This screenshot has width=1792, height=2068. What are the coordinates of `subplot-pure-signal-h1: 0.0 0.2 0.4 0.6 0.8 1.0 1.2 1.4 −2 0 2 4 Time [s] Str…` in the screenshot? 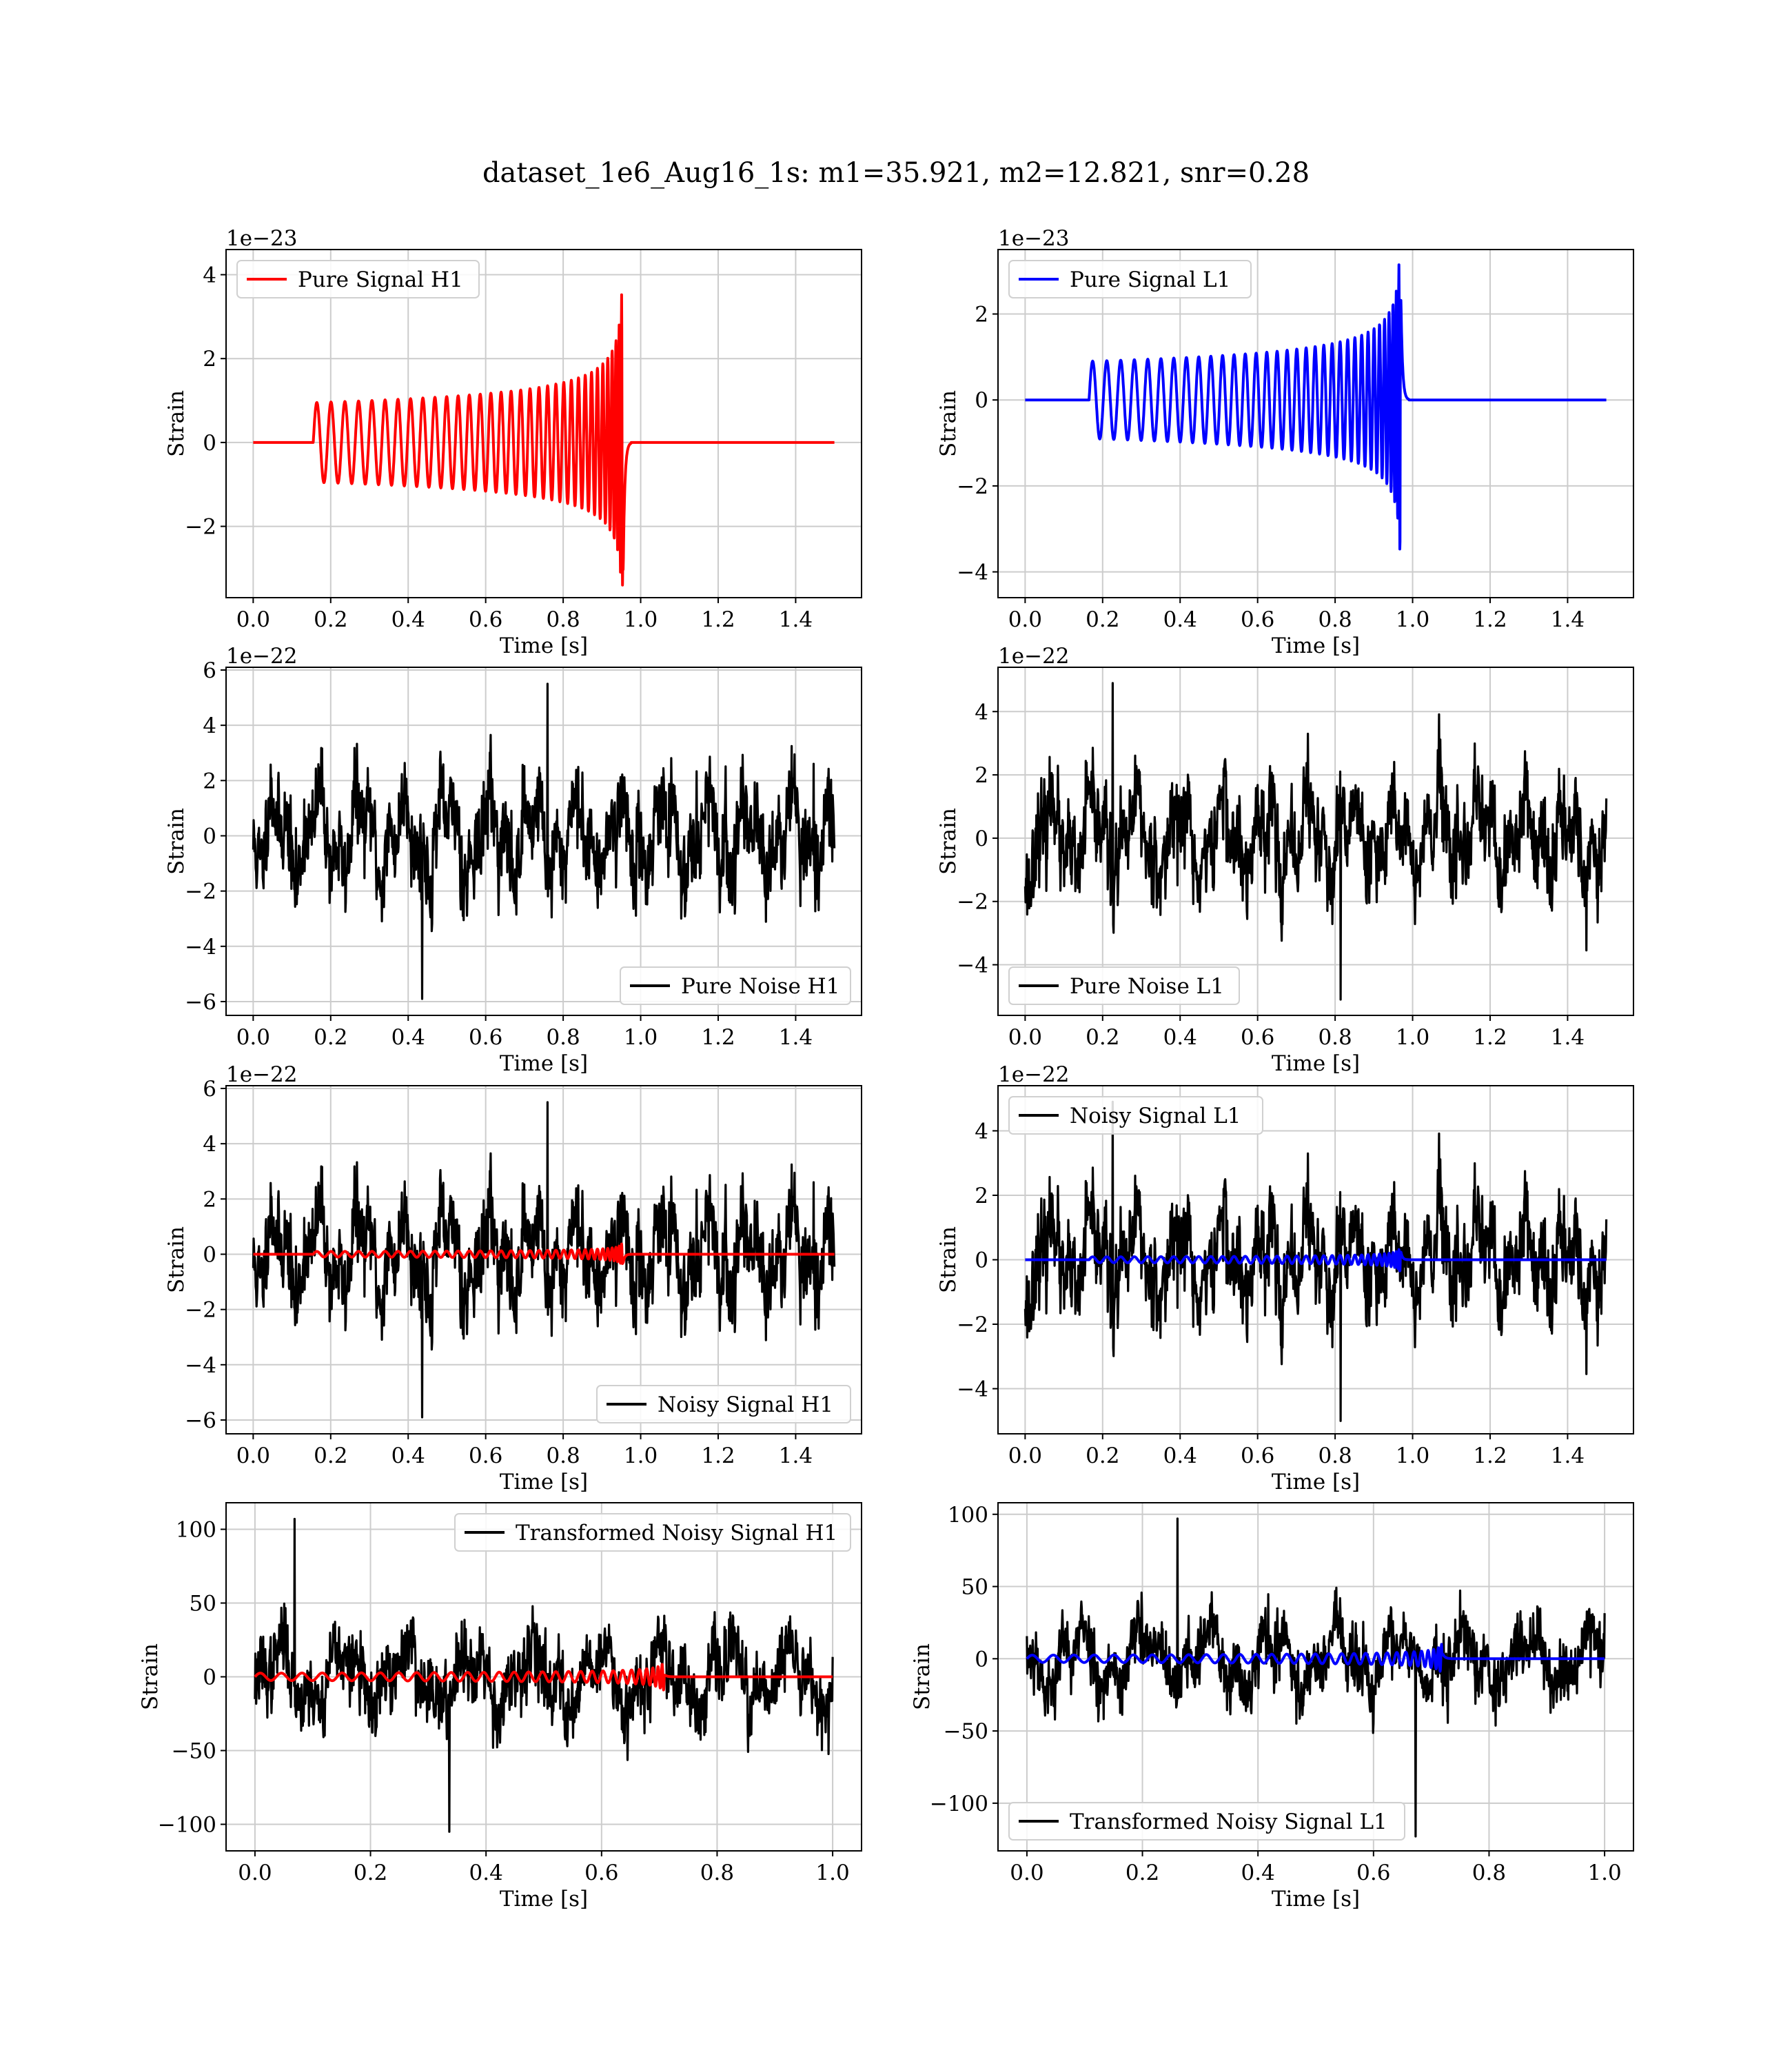 It's located at (513, 442).